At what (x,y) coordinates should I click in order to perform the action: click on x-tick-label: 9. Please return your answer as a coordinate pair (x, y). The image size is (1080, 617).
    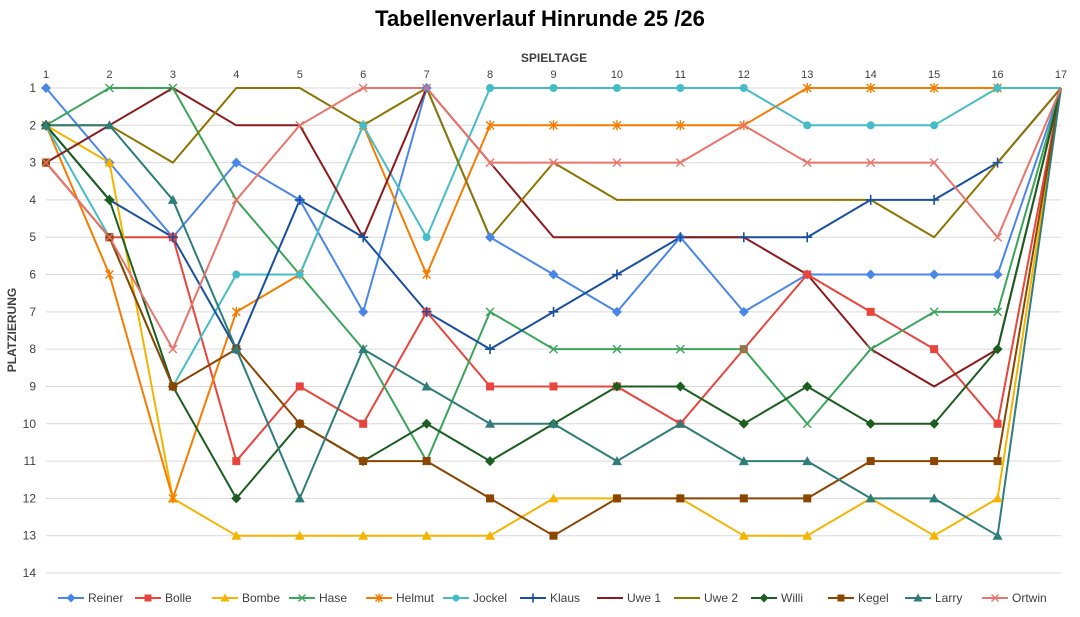
    Looking at the image, I should click on (553, 75).